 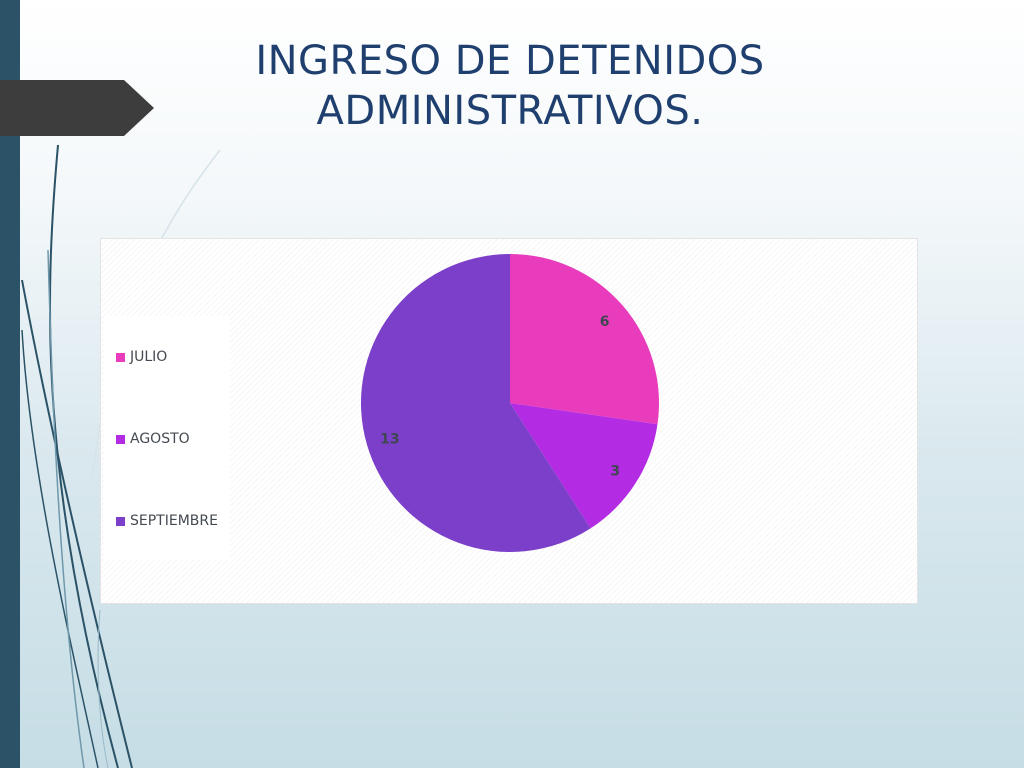 What do you see at coordinates (160, 439) in the screenshot?
I see `legend-label-agosto: AGOSTO` at bounding box center [160, 439].